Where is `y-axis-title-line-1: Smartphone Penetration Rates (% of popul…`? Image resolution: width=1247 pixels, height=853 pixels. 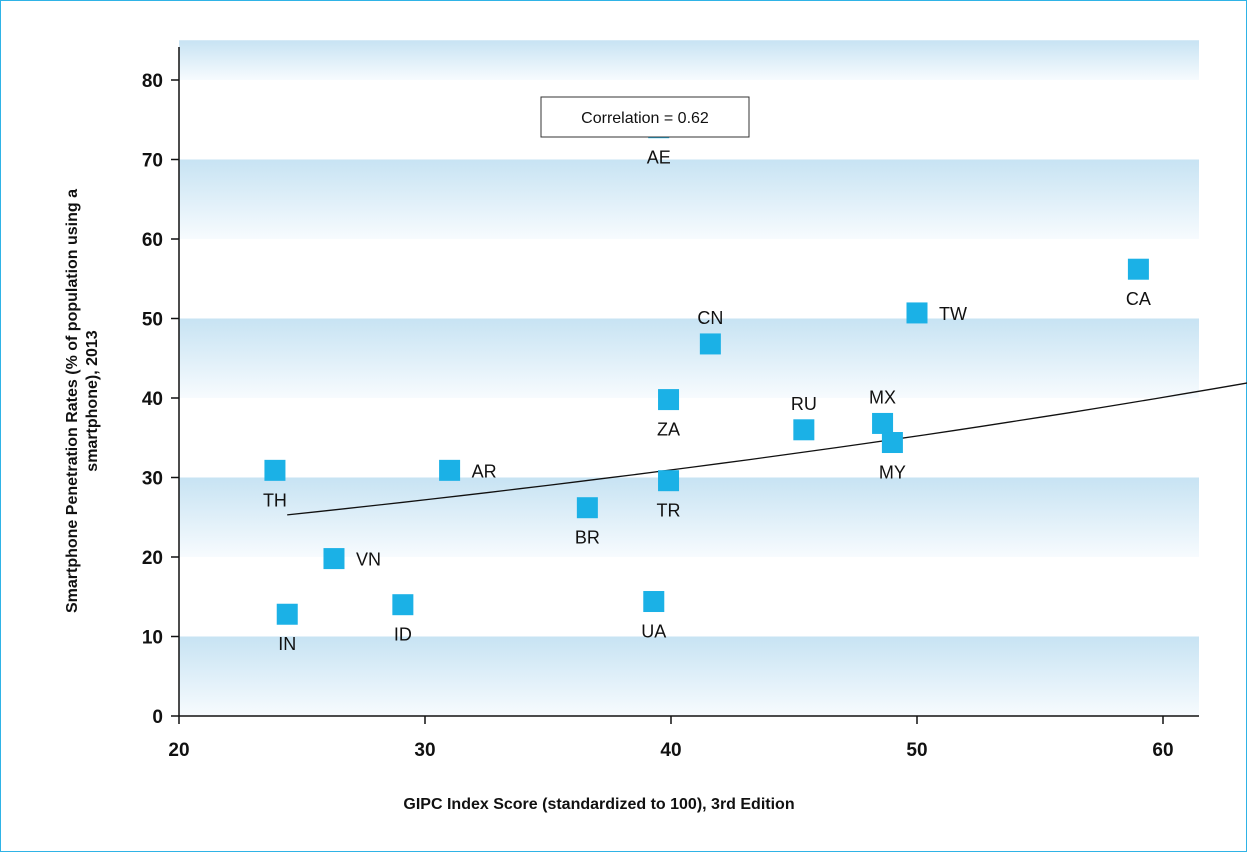 y-axis-title-line-1: Smartphone Penetration Rates (% of popul… is located at coordinates (72, 401).